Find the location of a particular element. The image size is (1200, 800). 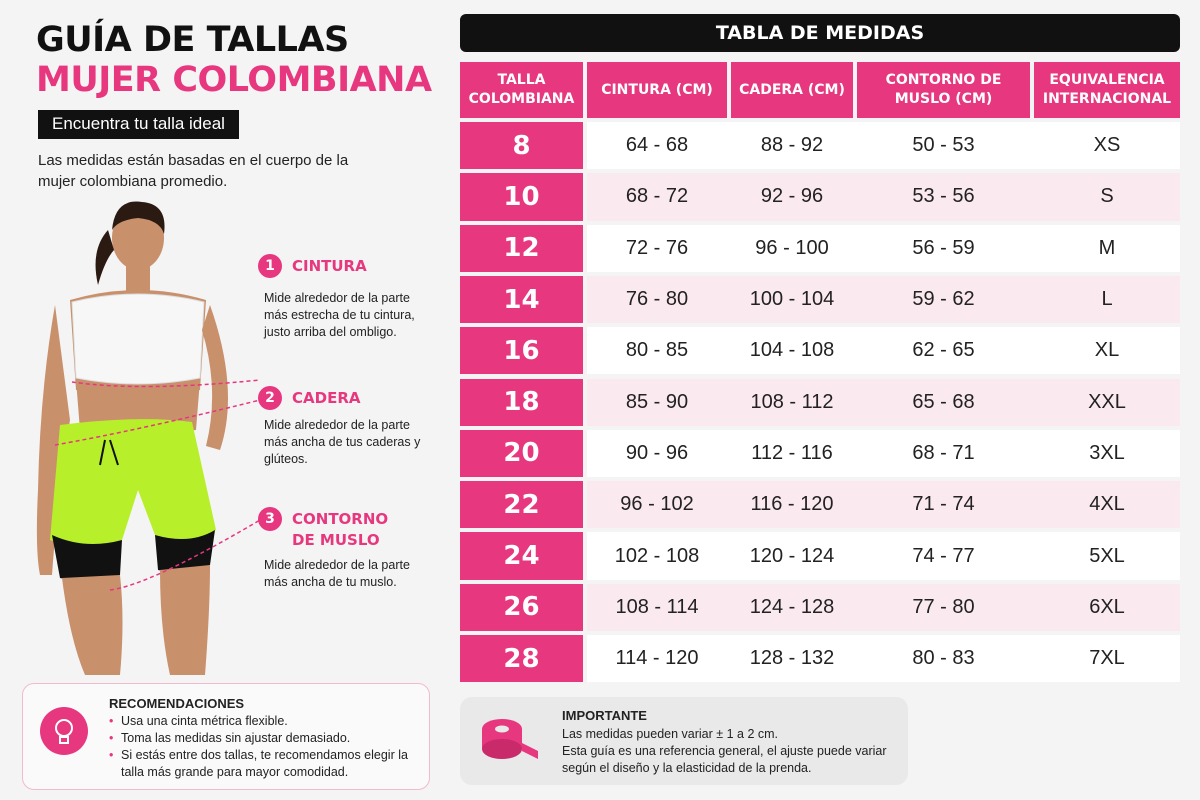

subtitle: MUJER COLOMBIANA is located at coordinates (234, 80).